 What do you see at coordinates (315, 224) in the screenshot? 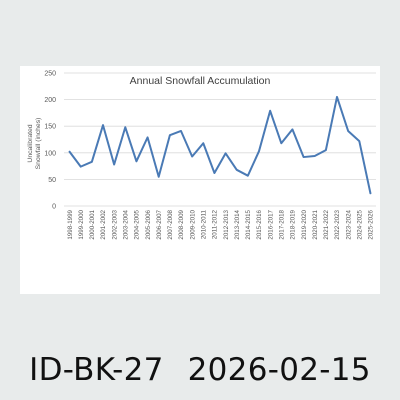
I see `x-tick-label: 2020-2021` at bounding box center [315, 224].